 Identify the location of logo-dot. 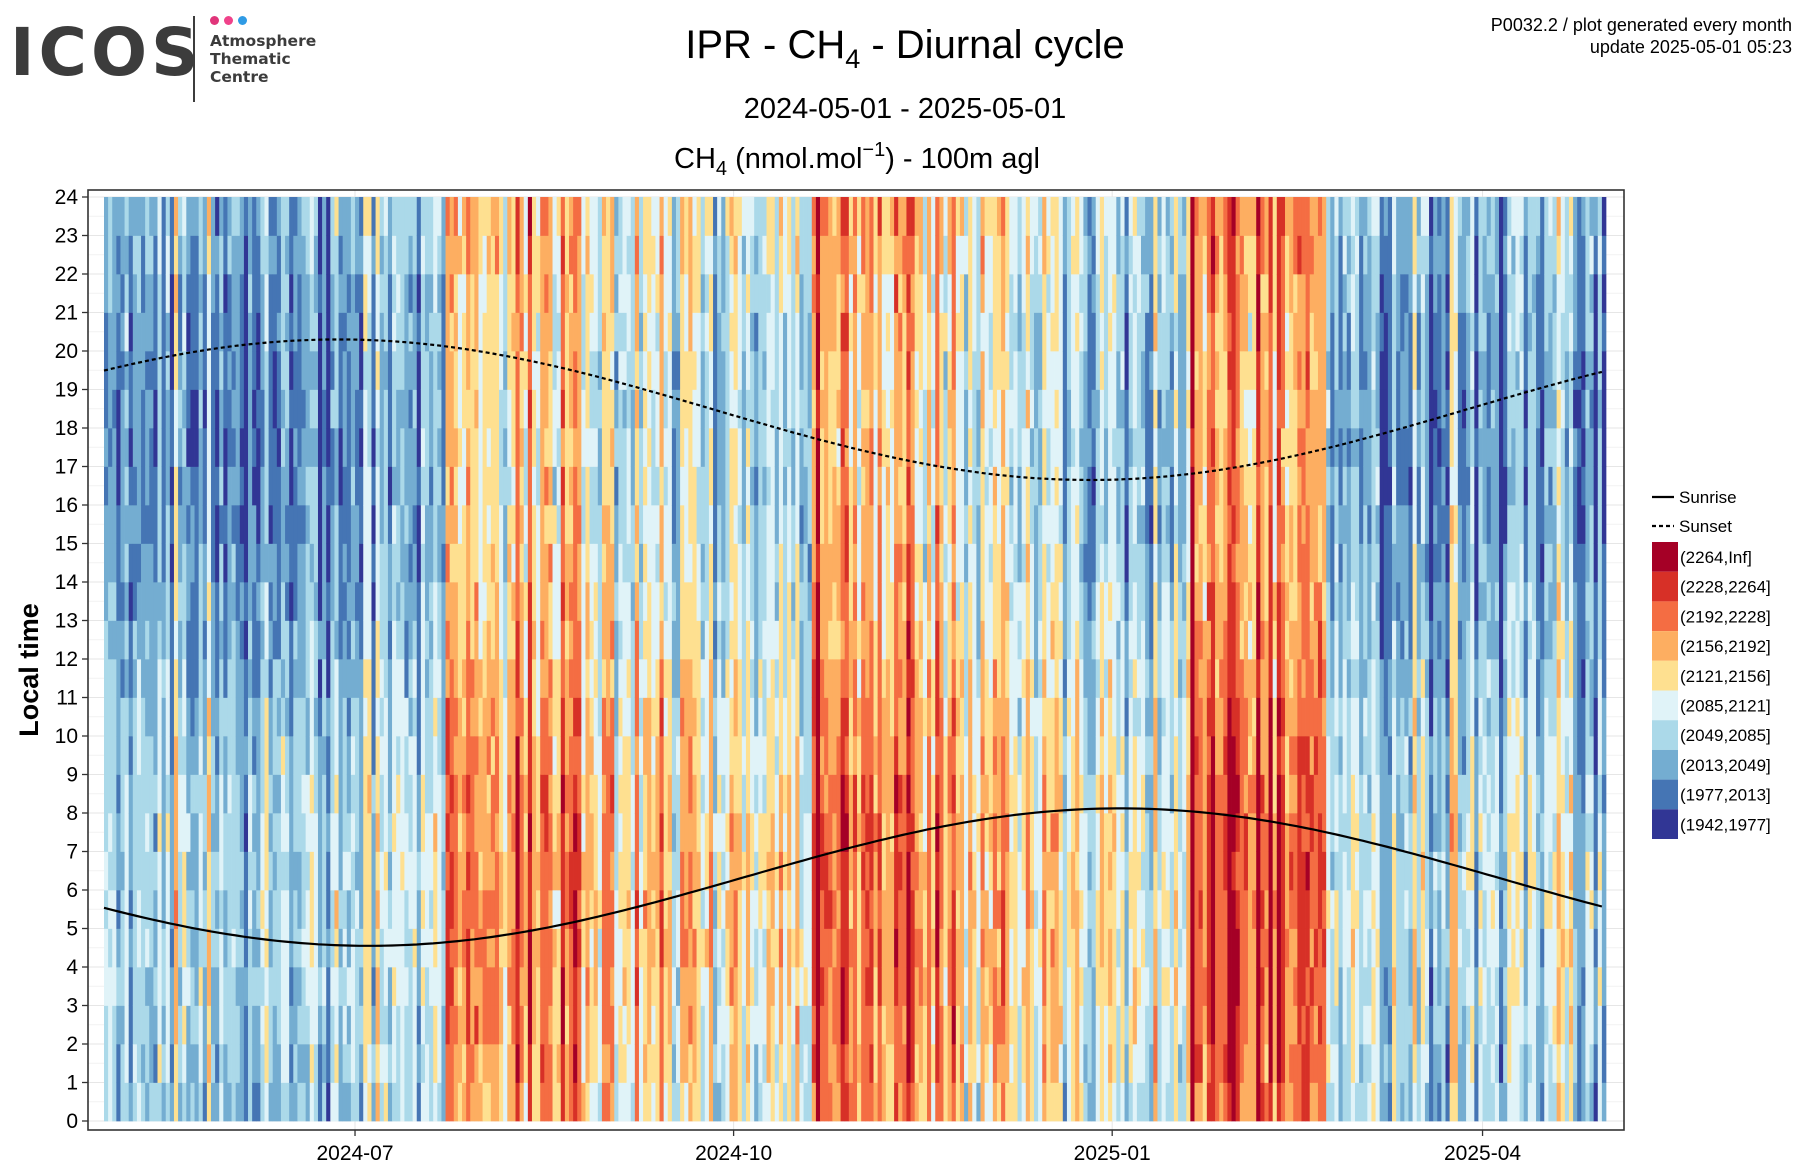
(228, 20).